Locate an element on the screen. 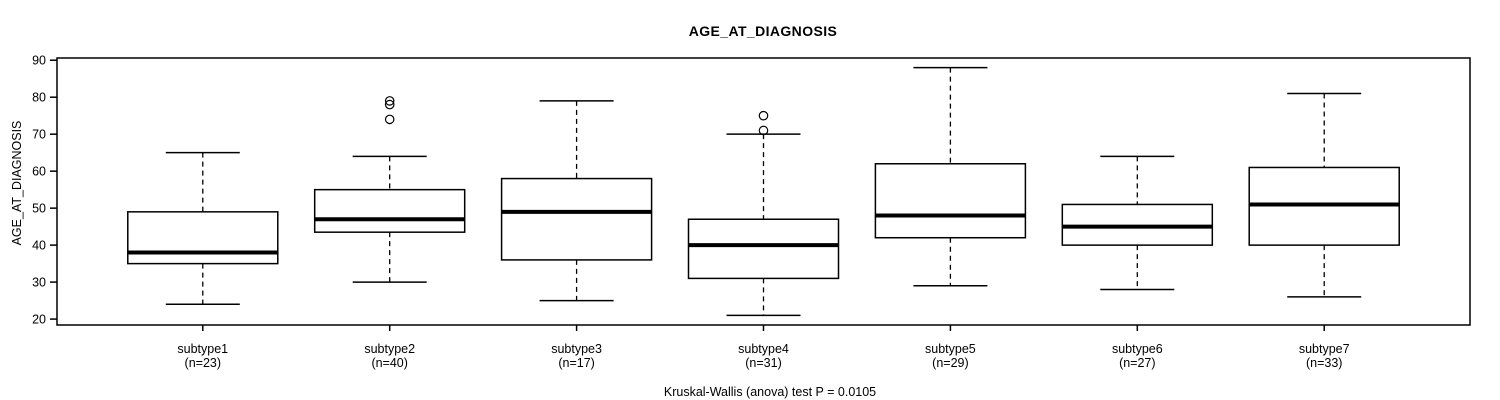 This screenshot has width=1500, height=400. x-axis-group-n-label: (n=23) is located at coordinates (203, 363).